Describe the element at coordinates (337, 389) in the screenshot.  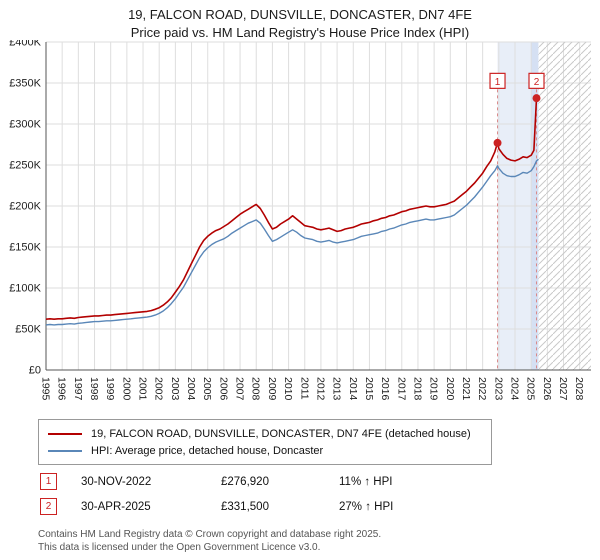
I see `svg-text: 2013` at that location.